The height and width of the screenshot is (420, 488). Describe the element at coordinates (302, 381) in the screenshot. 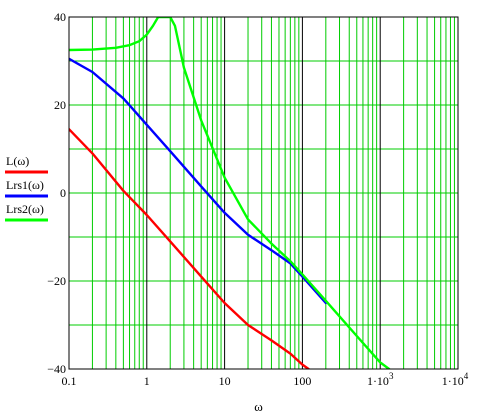

I see `x-tick-label: 100` at that location.